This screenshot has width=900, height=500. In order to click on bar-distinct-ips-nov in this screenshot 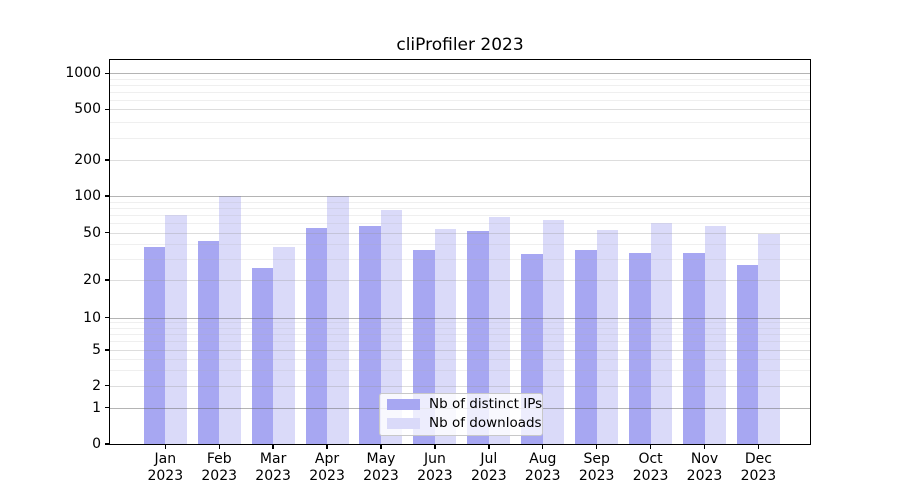, I will do `click(694, 348)`.